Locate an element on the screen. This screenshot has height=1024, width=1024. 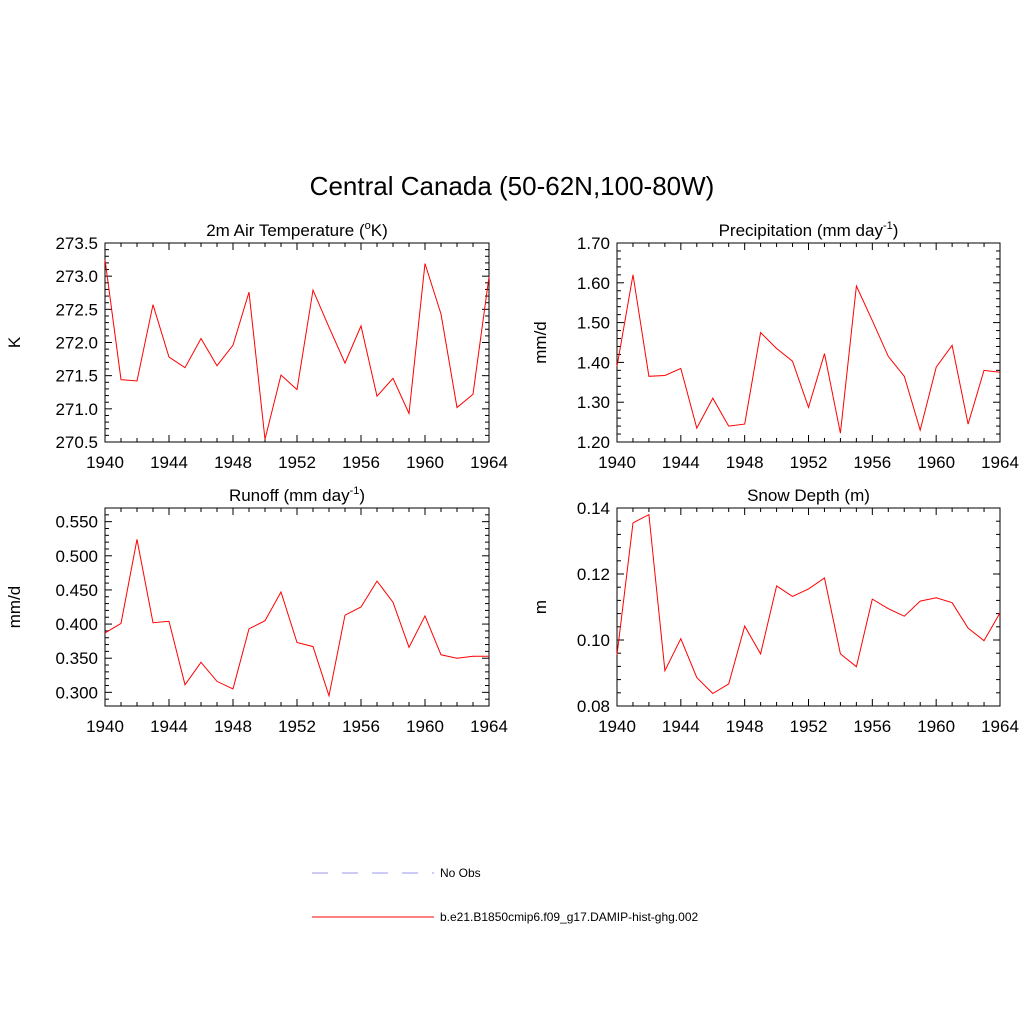
y-tick-label: 0.300 is located at coordinates (76, 692).